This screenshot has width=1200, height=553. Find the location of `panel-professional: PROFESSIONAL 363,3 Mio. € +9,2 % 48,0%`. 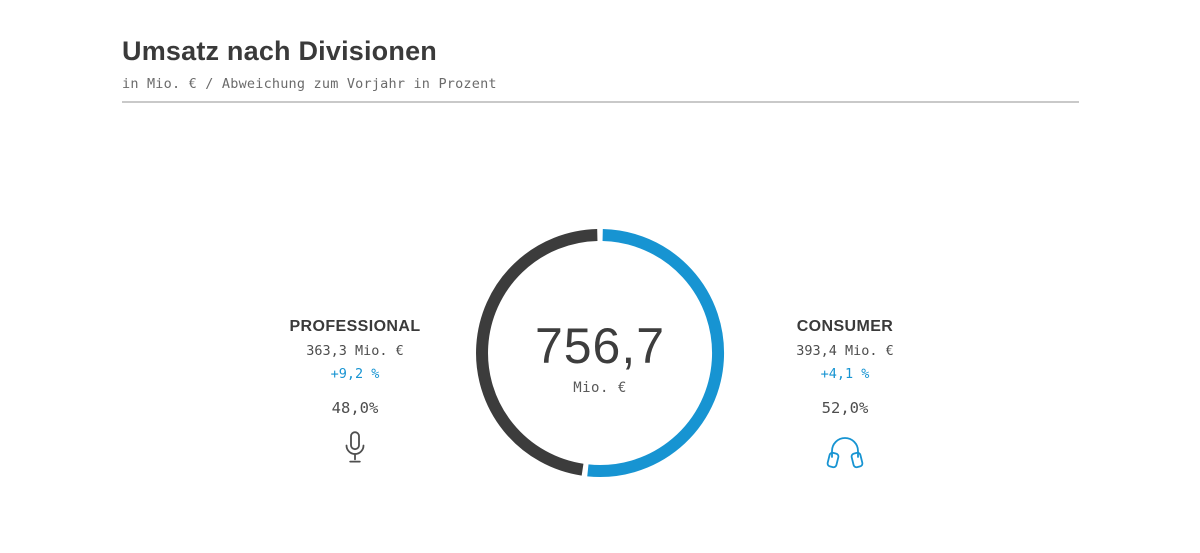

panel-professional: PROFESSIONAL 363,3 Mio. € +9,2 % 48,0% is located at coordinates (355, 396).